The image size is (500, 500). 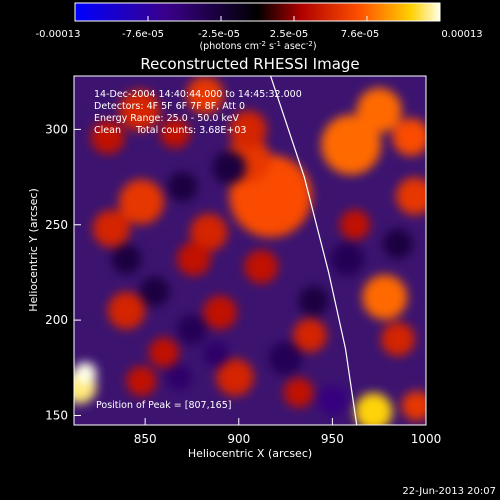 I want to click on colorbar-tick-label: 0.00013, so click(x=461, y=34).